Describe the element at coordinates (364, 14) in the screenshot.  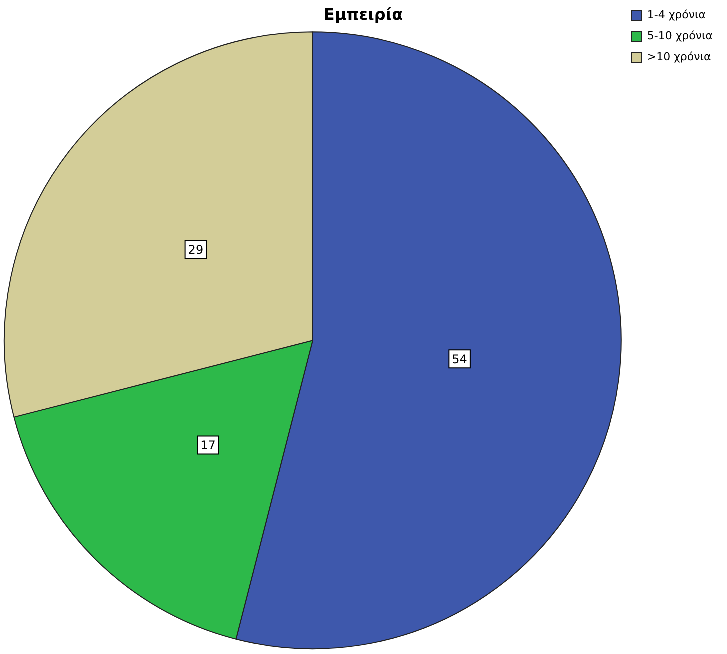
I see `chart-title: Εμπειρία` at that location.